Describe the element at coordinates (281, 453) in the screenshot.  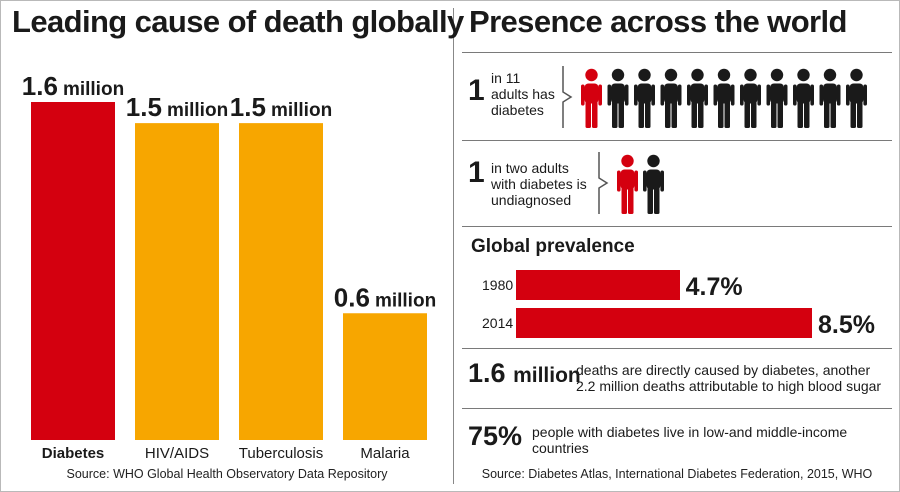
I see `category-label: Tuberculosis` at that location.